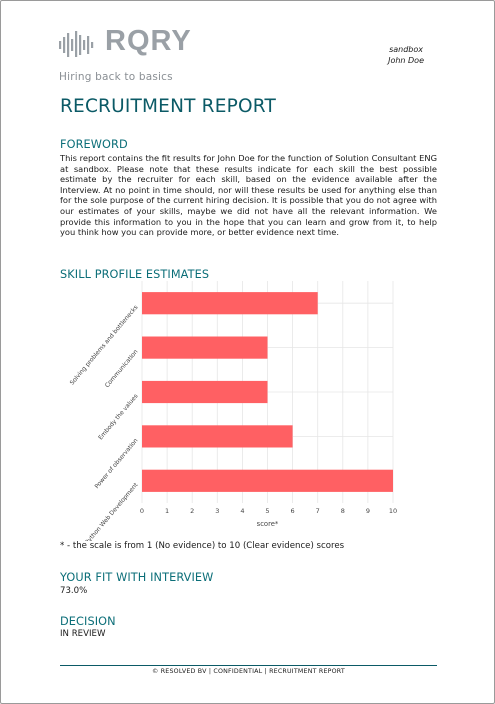  I want to click on chart-category-label: Solving problems and bottlenecks, so click(104, 345).